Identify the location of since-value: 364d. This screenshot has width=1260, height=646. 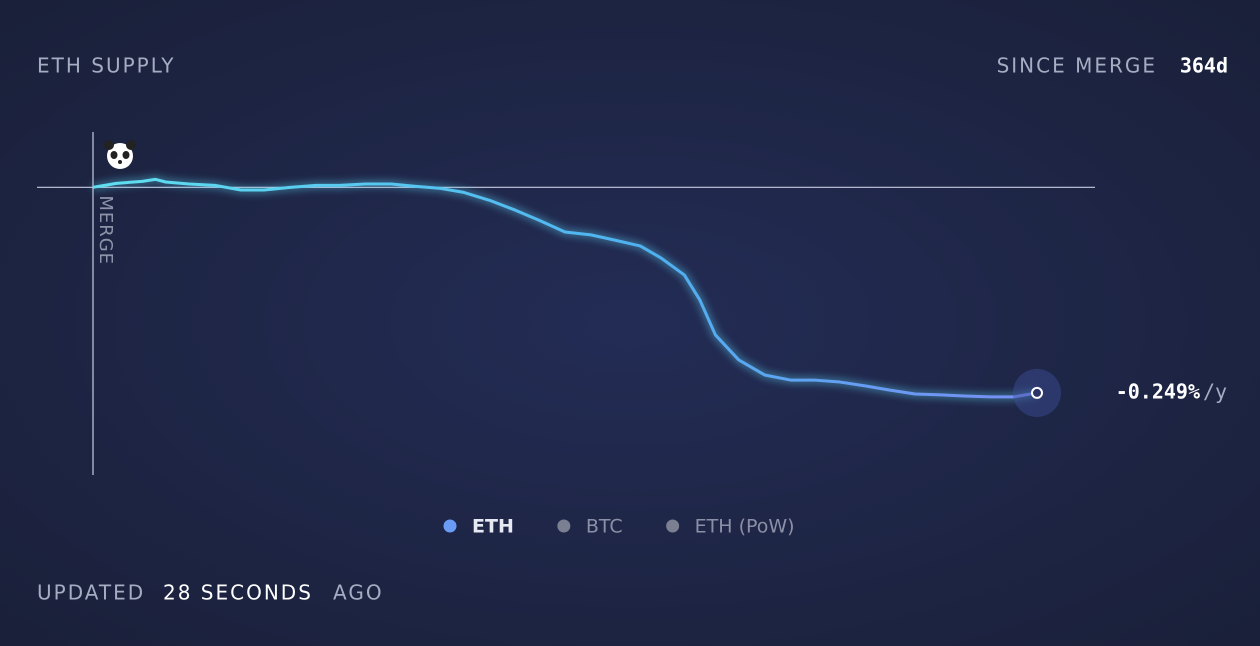
(1204, 66).